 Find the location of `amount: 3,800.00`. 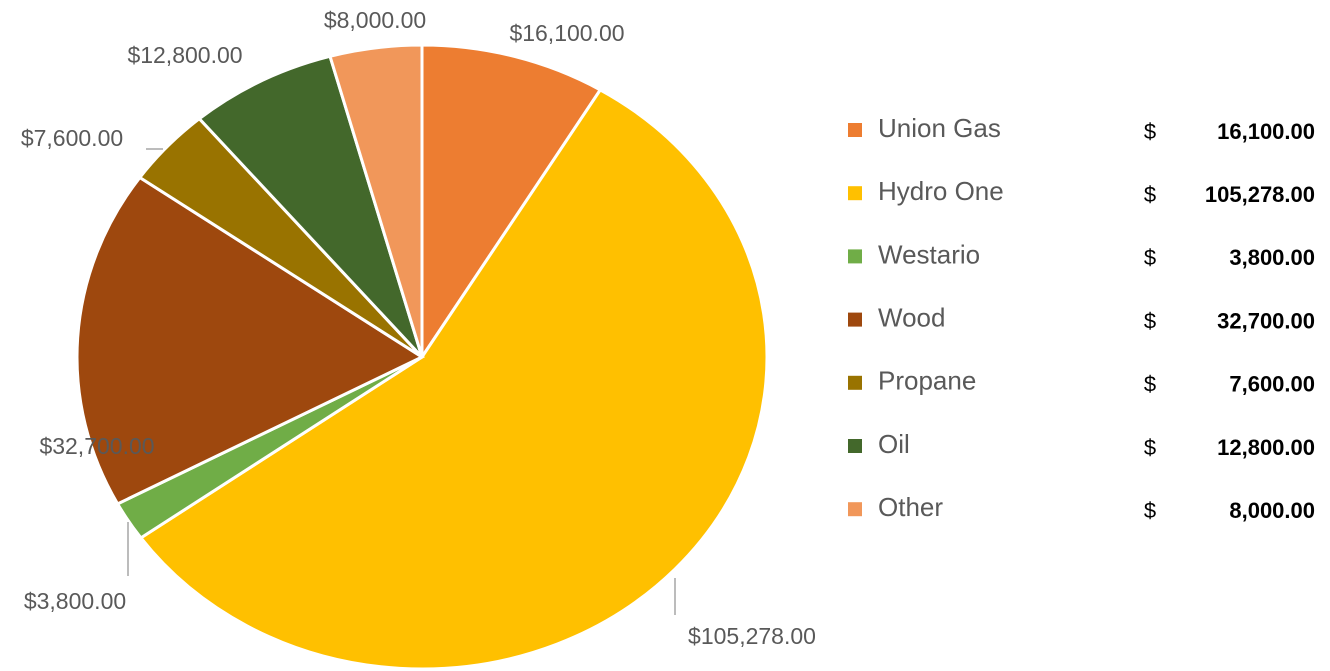

amount: 3,800.00 is located at coordinates (1272, 257).